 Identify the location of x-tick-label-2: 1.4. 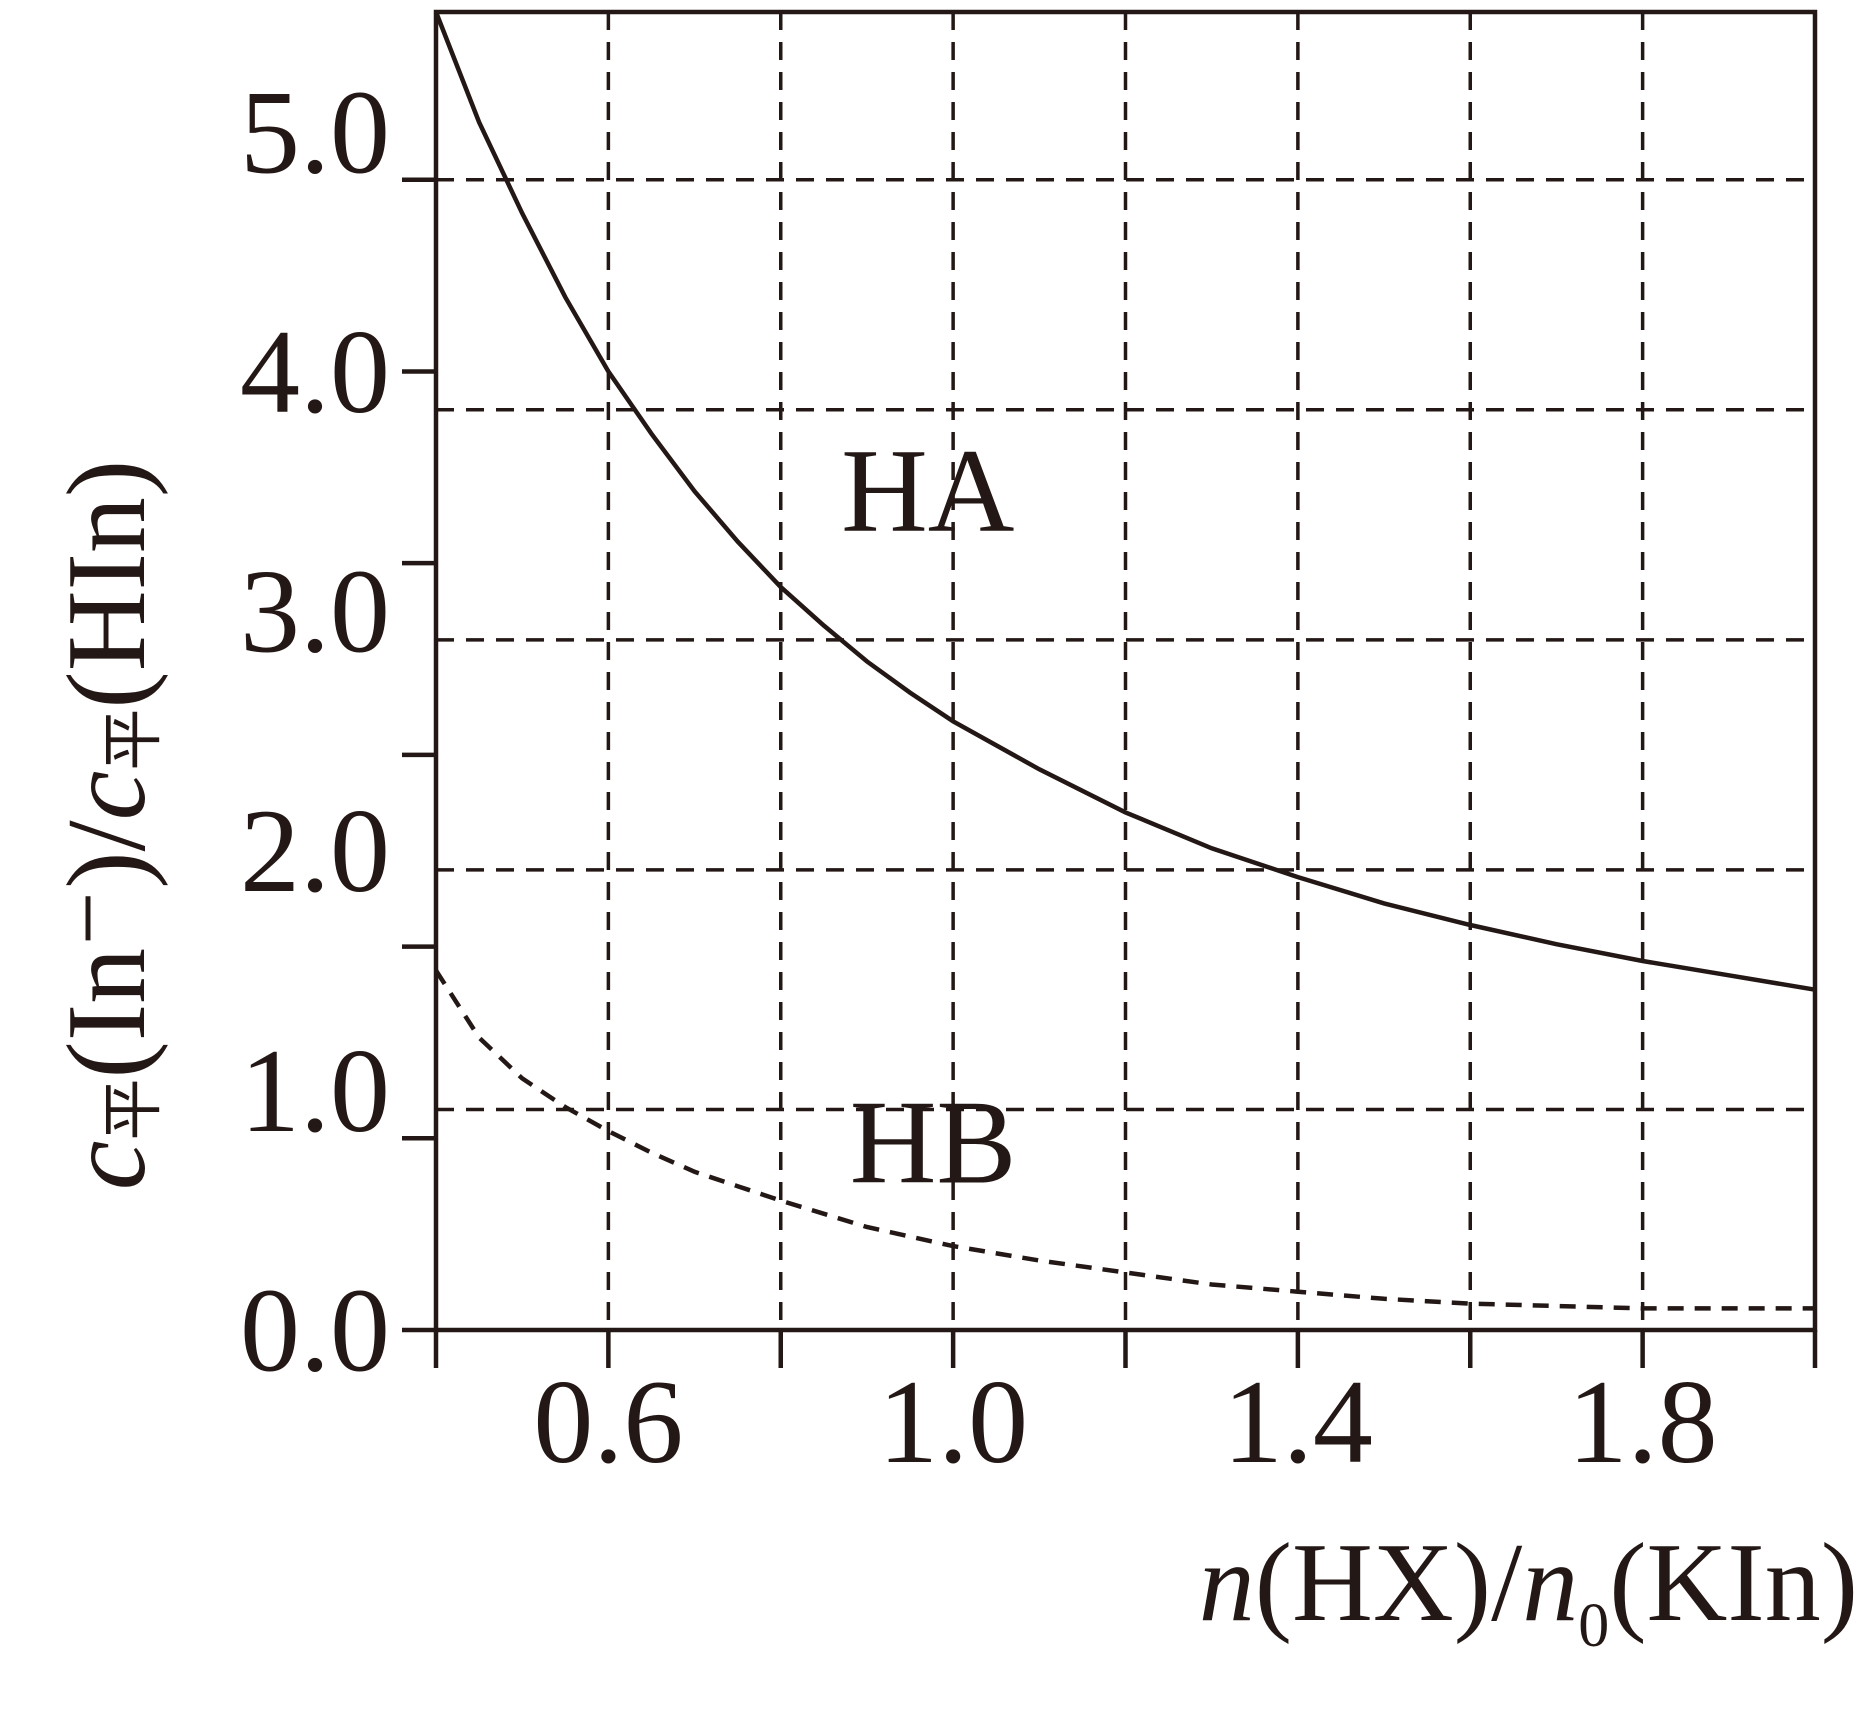
(1298, 1421).